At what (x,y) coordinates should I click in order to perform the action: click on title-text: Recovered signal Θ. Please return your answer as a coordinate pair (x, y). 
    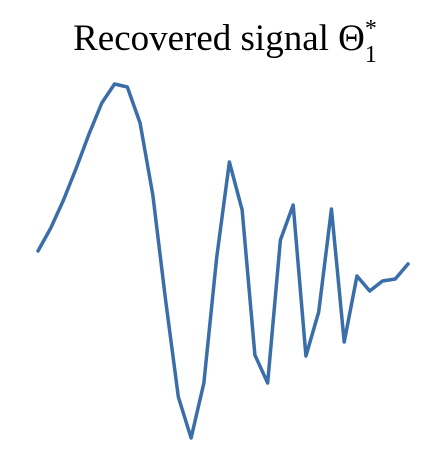
    Looking at the image, I should click on (219, 38).